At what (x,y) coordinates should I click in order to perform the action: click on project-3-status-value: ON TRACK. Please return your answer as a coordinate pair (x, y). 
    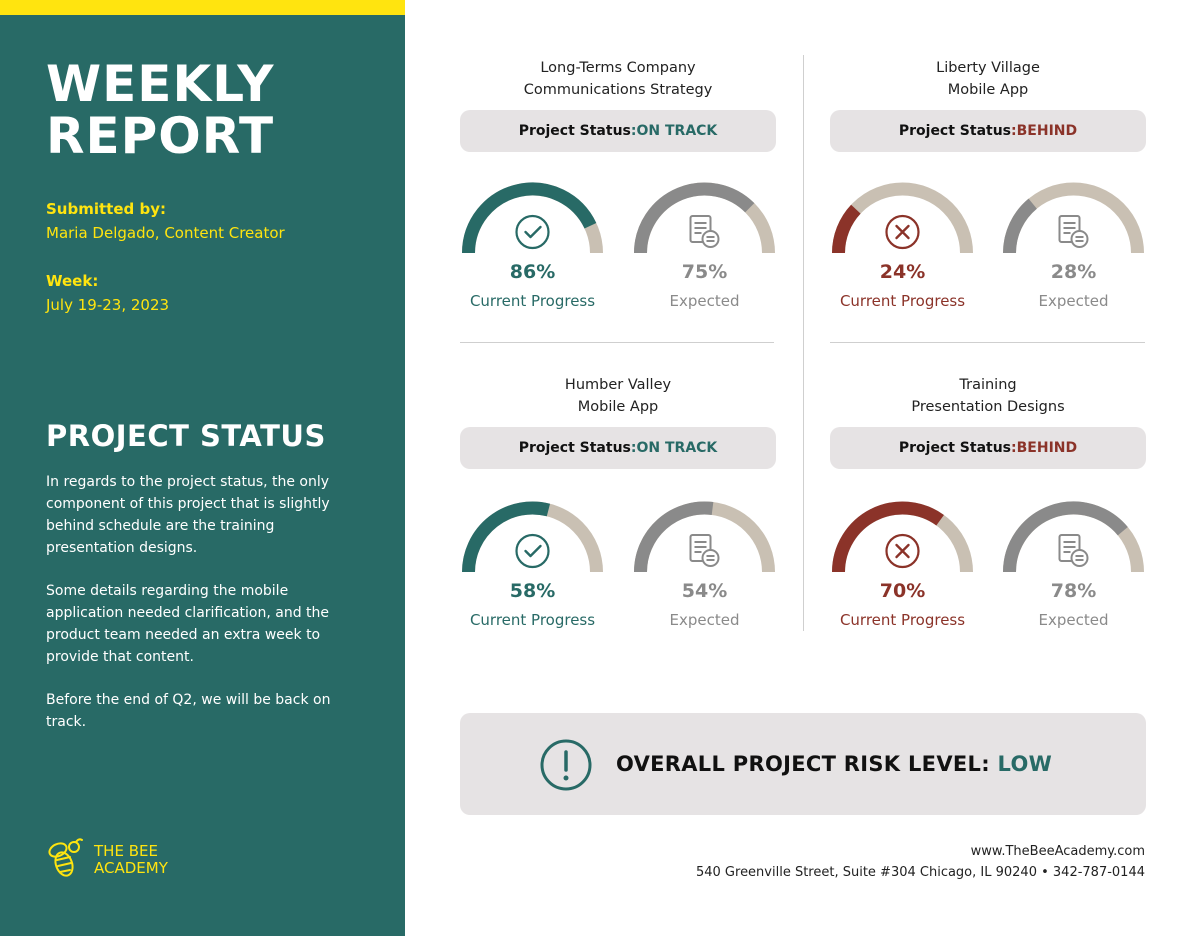
    Looking at the image, I should click on (677, 448).